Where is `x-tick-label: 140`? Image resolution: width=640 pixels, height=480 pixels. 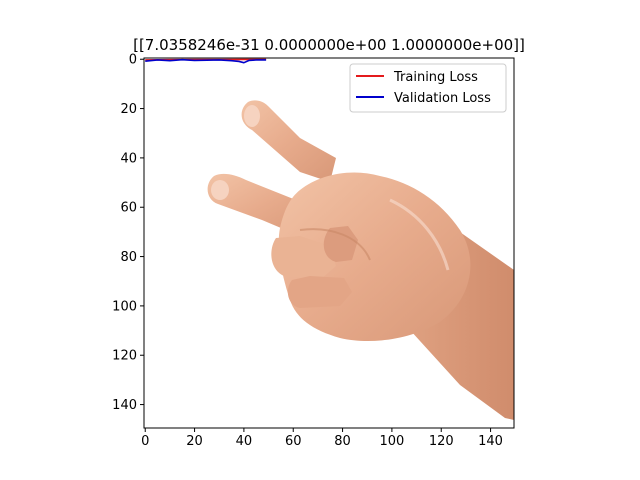 x-tick-label: 140 is located at coordinates (490, 441).